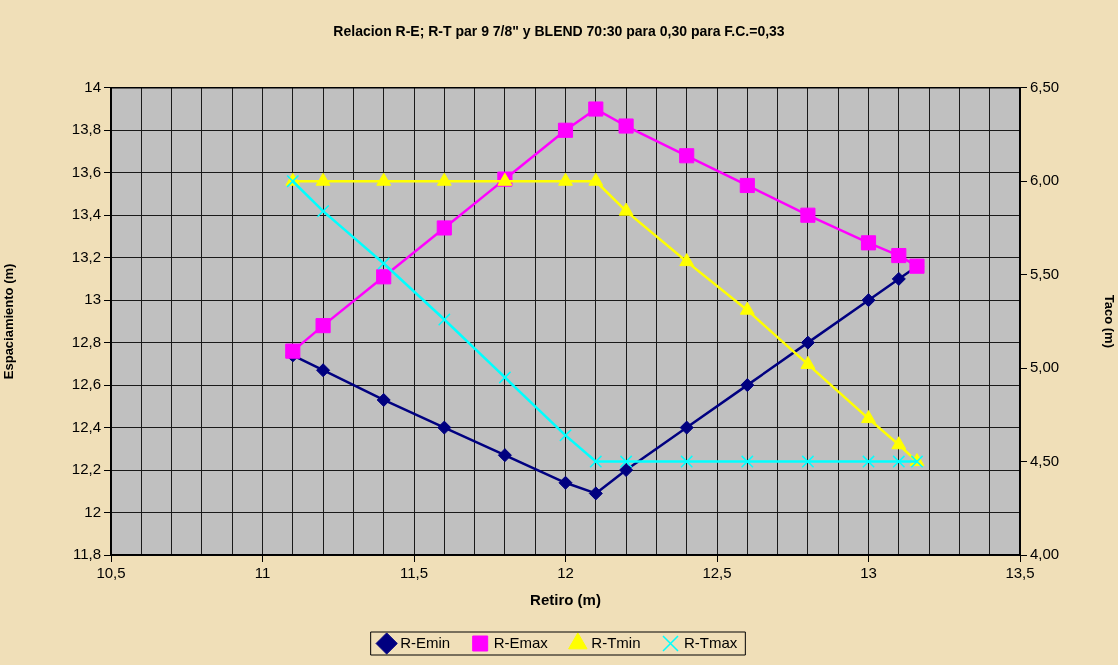 This screenshot has height=665, width=1118. I want to click on y-tick-label: 14, so click(92, 86).